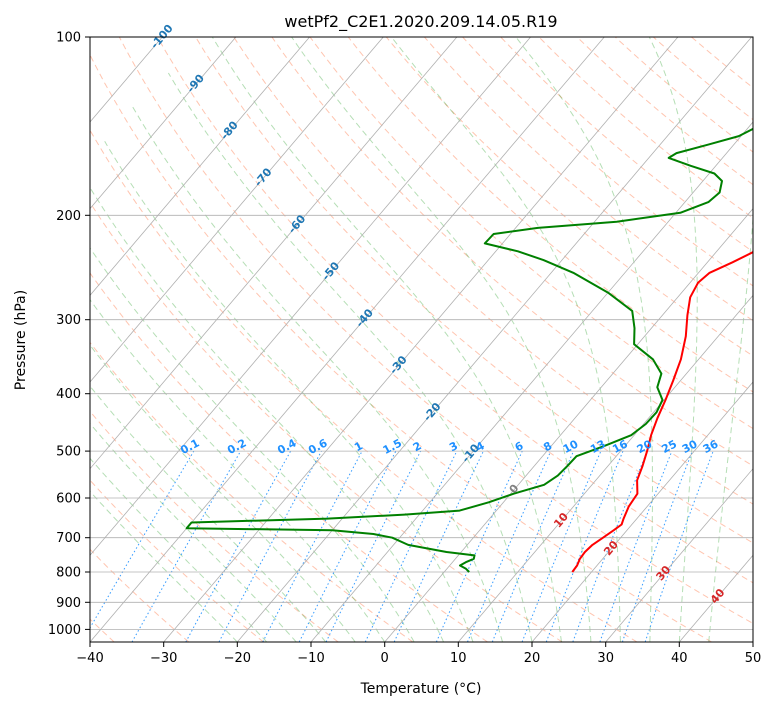  What do you see at coordinates (420, 22) in the screenshot?
I see `chart-title: wetPf2_C2E1.2020.209.14.05.R19` at bounding box center [420, 22].